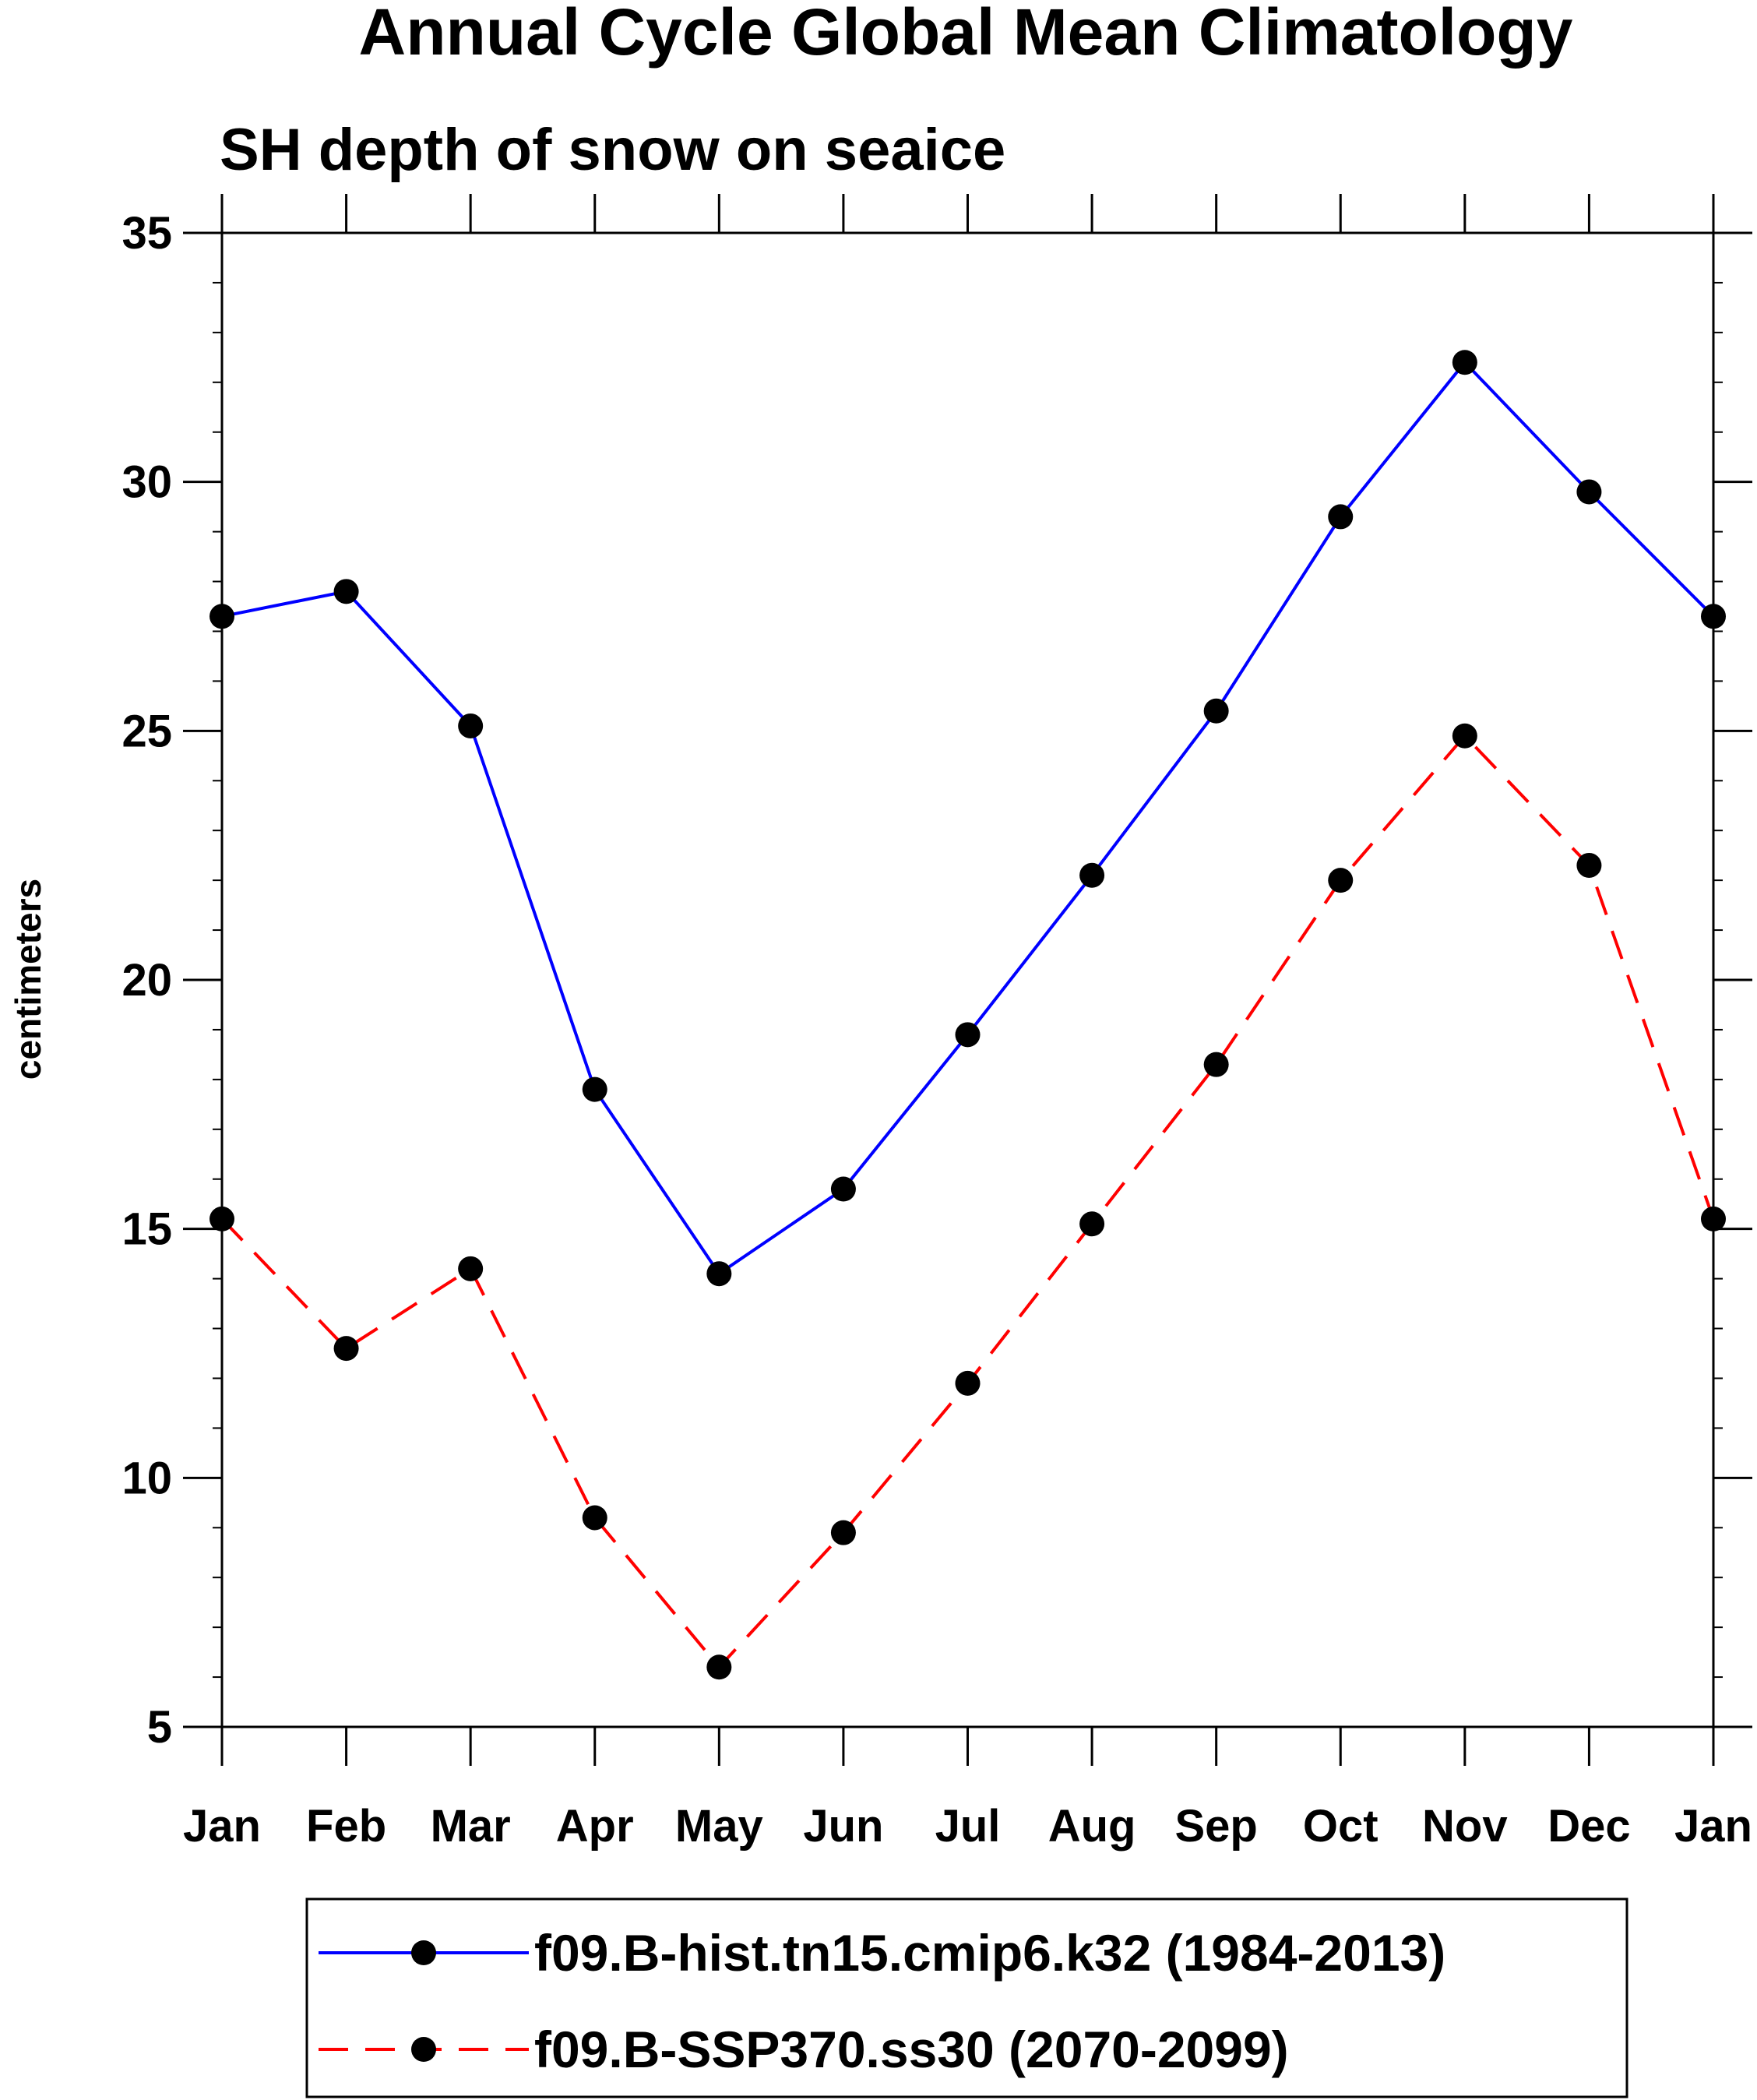 The image size is (1757, 2100). I want to click on x-tick-label: Feb, so click(346, 1826).